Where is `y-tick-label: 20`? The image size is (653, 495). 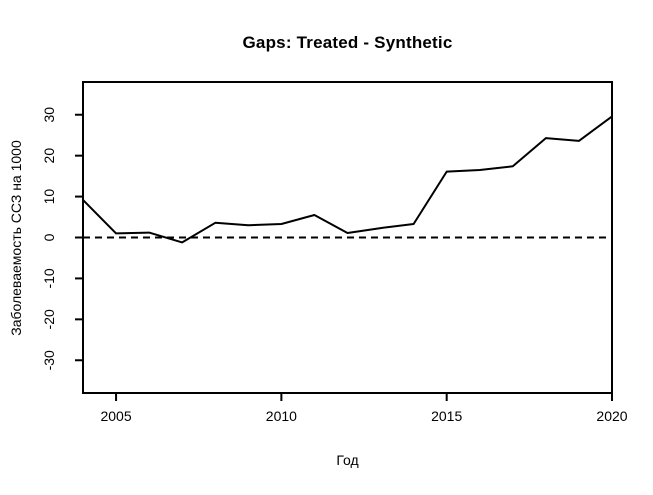
y-tick-label: 20 is located at coordinates (49, 156).